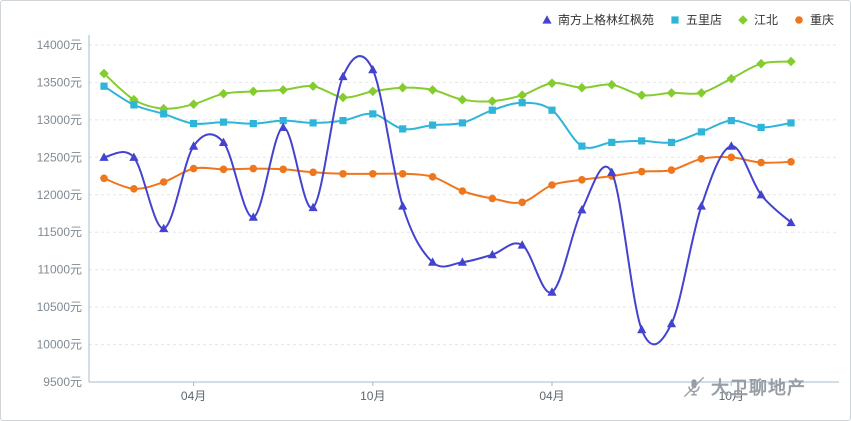 Image resolution: width=851 pixels, height=421 pixels. What do you see at coordinates (59, 120) in the screenshot?
I see `y-axis-label: 13000元` at bounding box center [59, 120].